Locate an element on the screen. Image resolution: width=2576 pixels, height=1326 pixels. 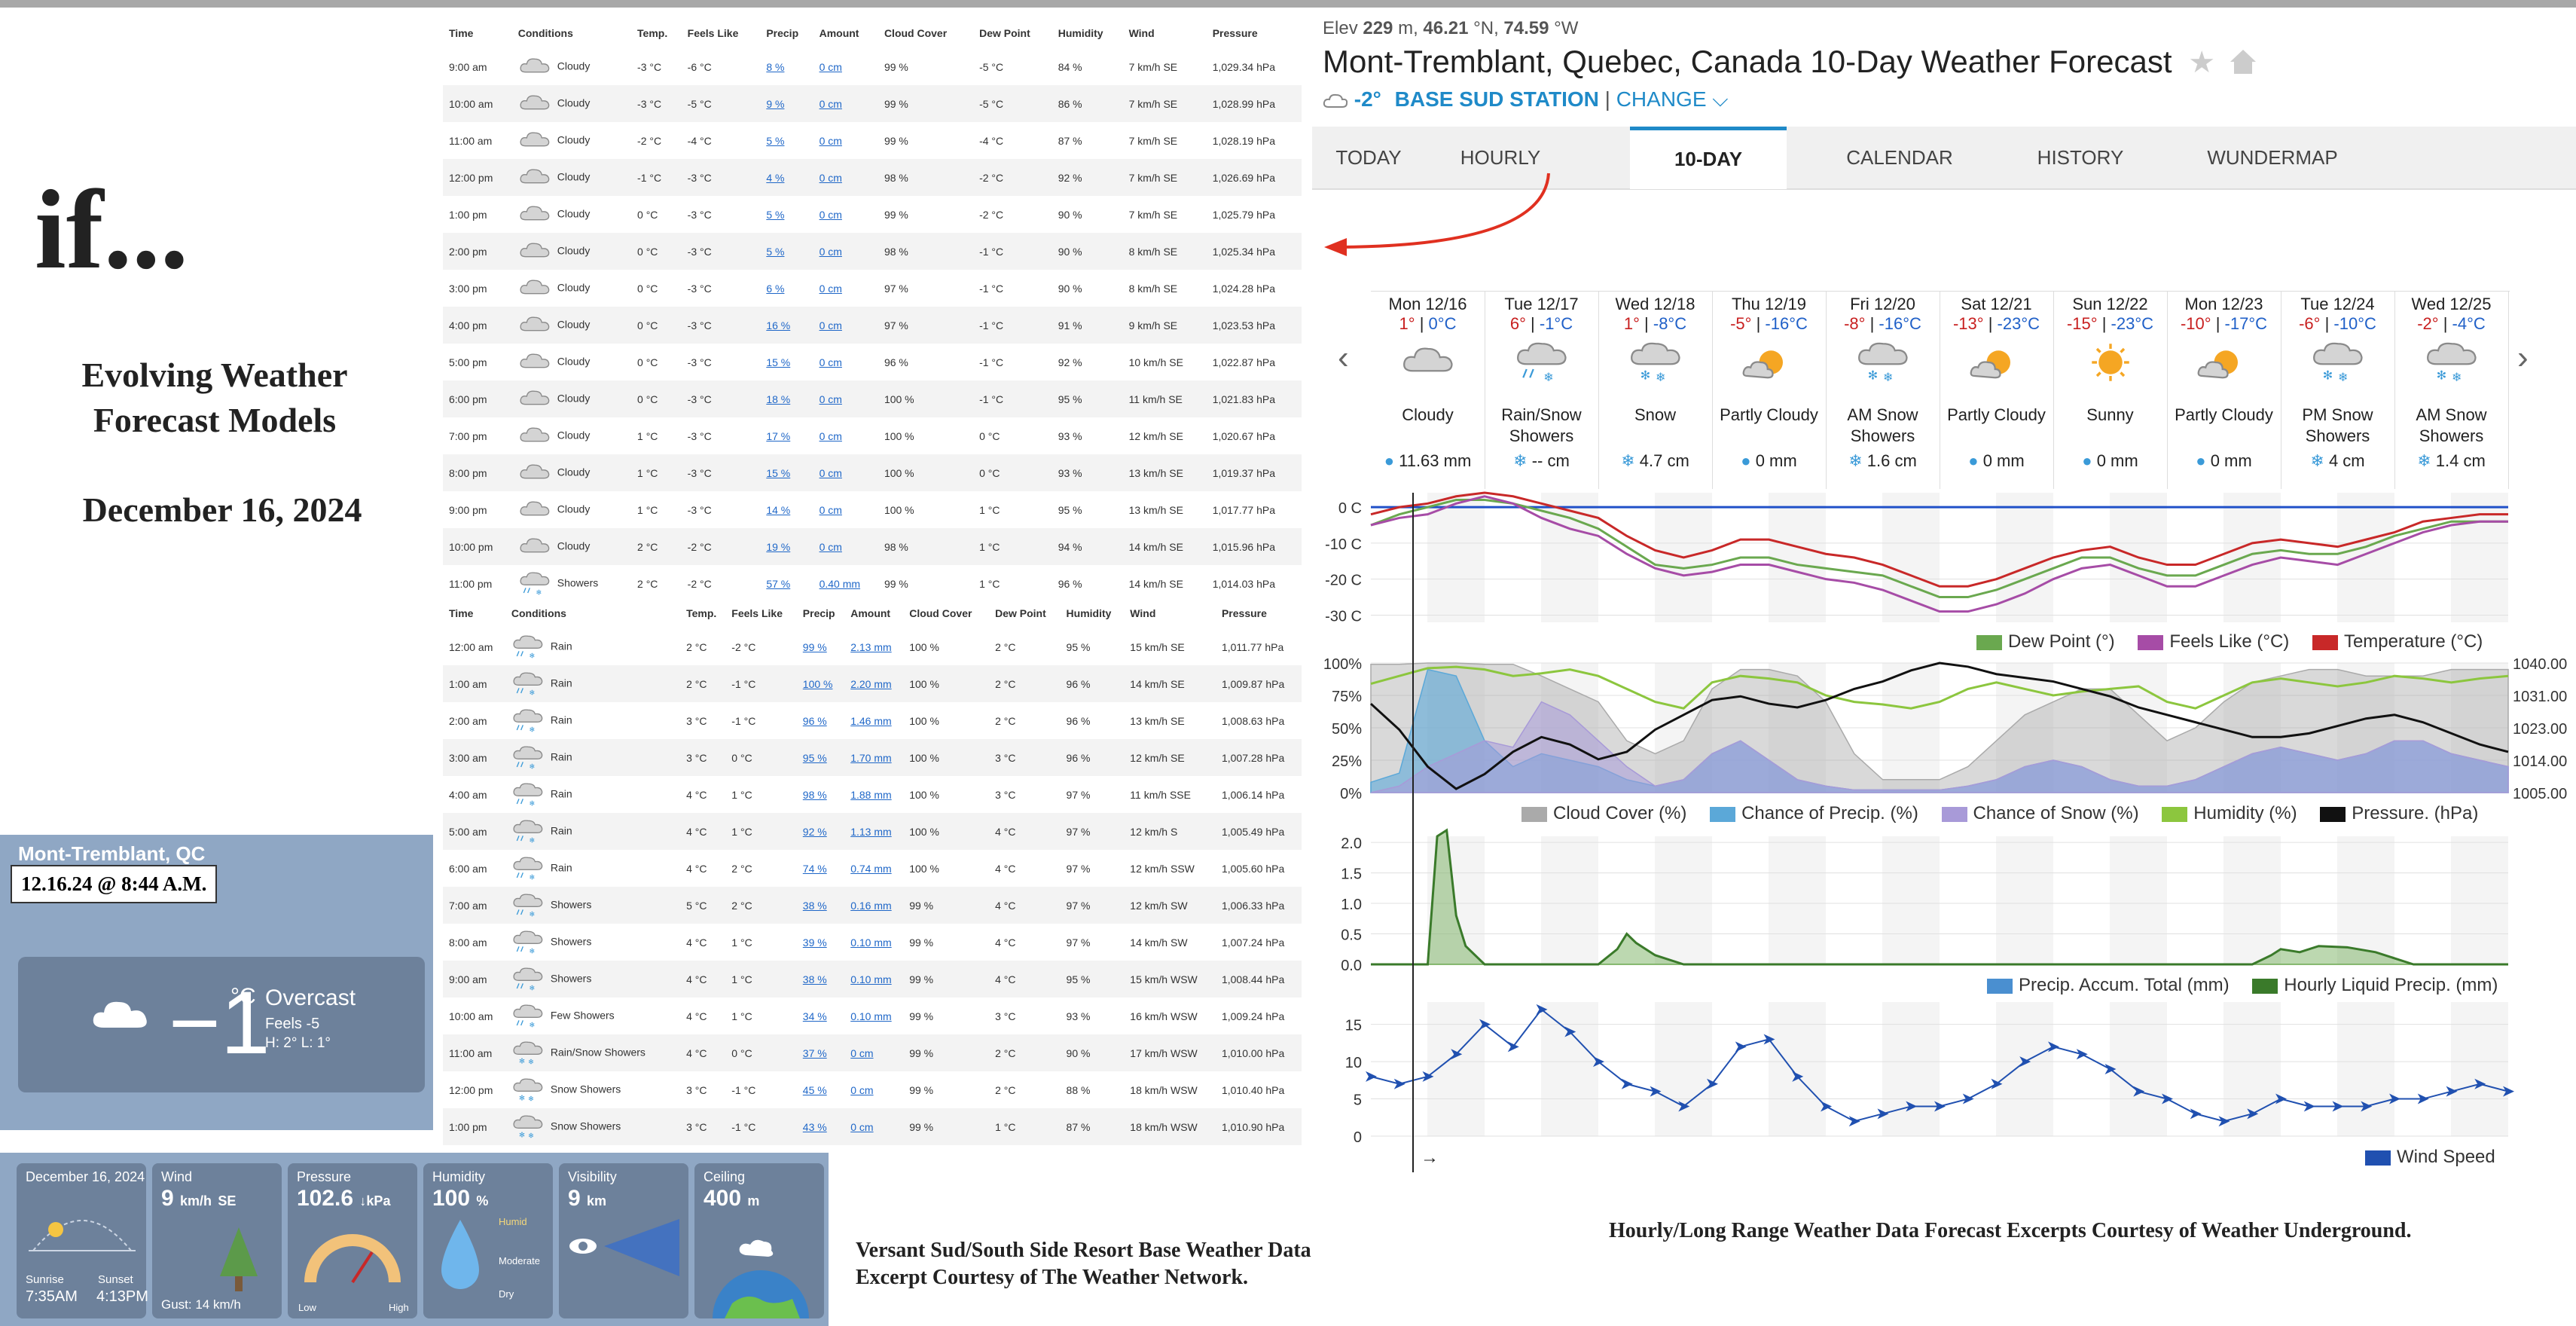
wind-dir: SE is located at coordinates (228, 1200).